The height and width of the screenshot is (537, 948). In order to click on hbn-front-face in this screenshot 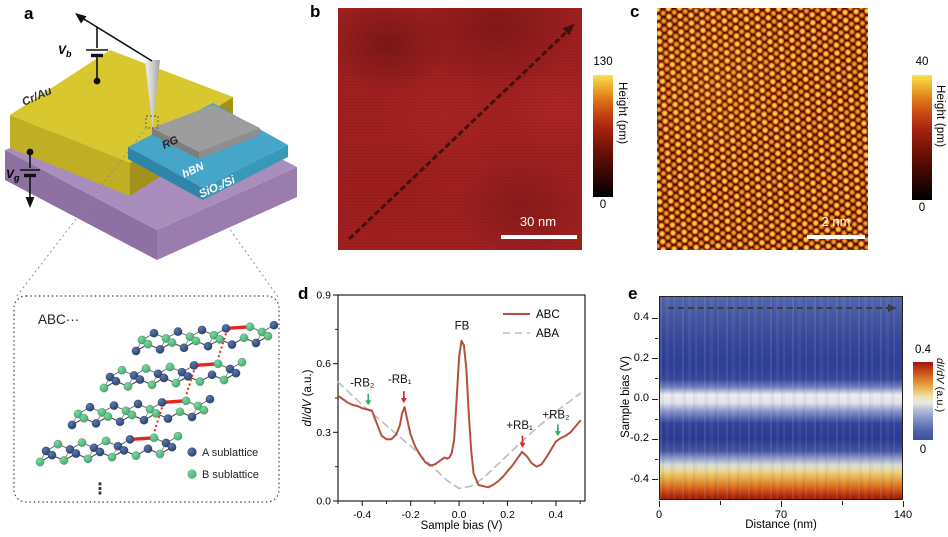, I will do `click(165, 173)`.